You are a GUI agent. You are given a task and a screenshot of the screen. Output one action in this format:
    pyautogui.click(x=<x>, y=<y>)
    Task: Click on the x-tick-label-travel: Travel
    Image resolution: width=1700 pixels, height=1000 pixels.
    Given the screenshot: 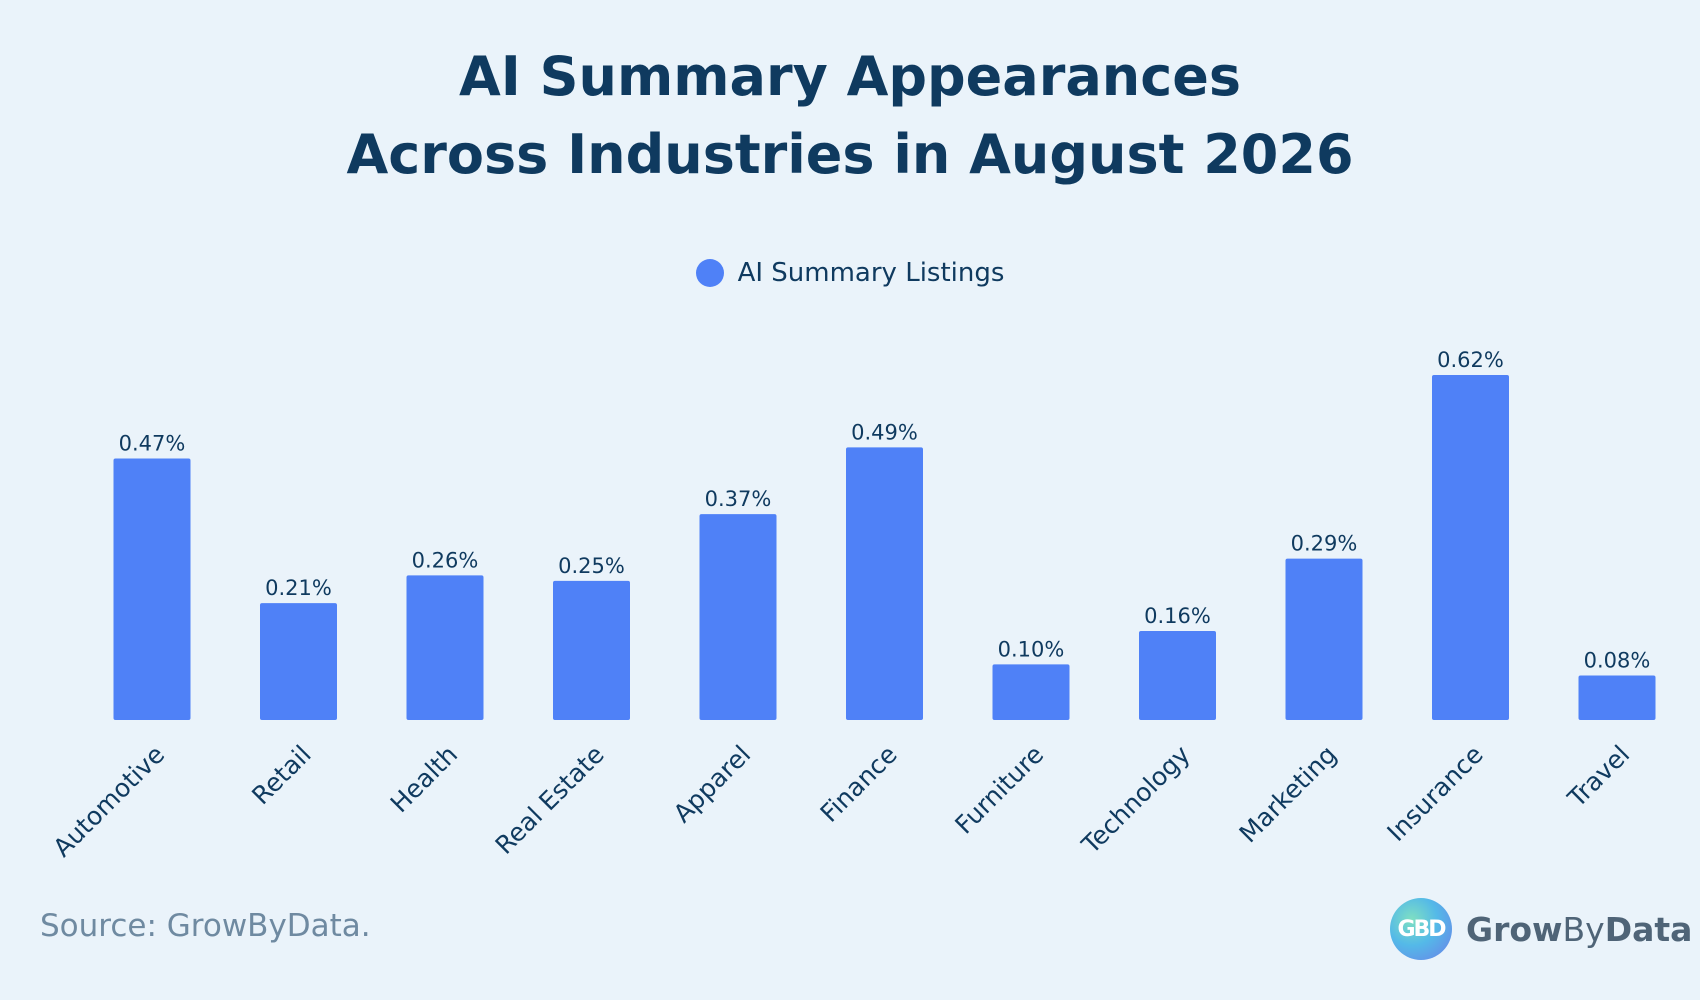 What is the action you would take?
    pyautogui.click(x=1598, y=777)
    